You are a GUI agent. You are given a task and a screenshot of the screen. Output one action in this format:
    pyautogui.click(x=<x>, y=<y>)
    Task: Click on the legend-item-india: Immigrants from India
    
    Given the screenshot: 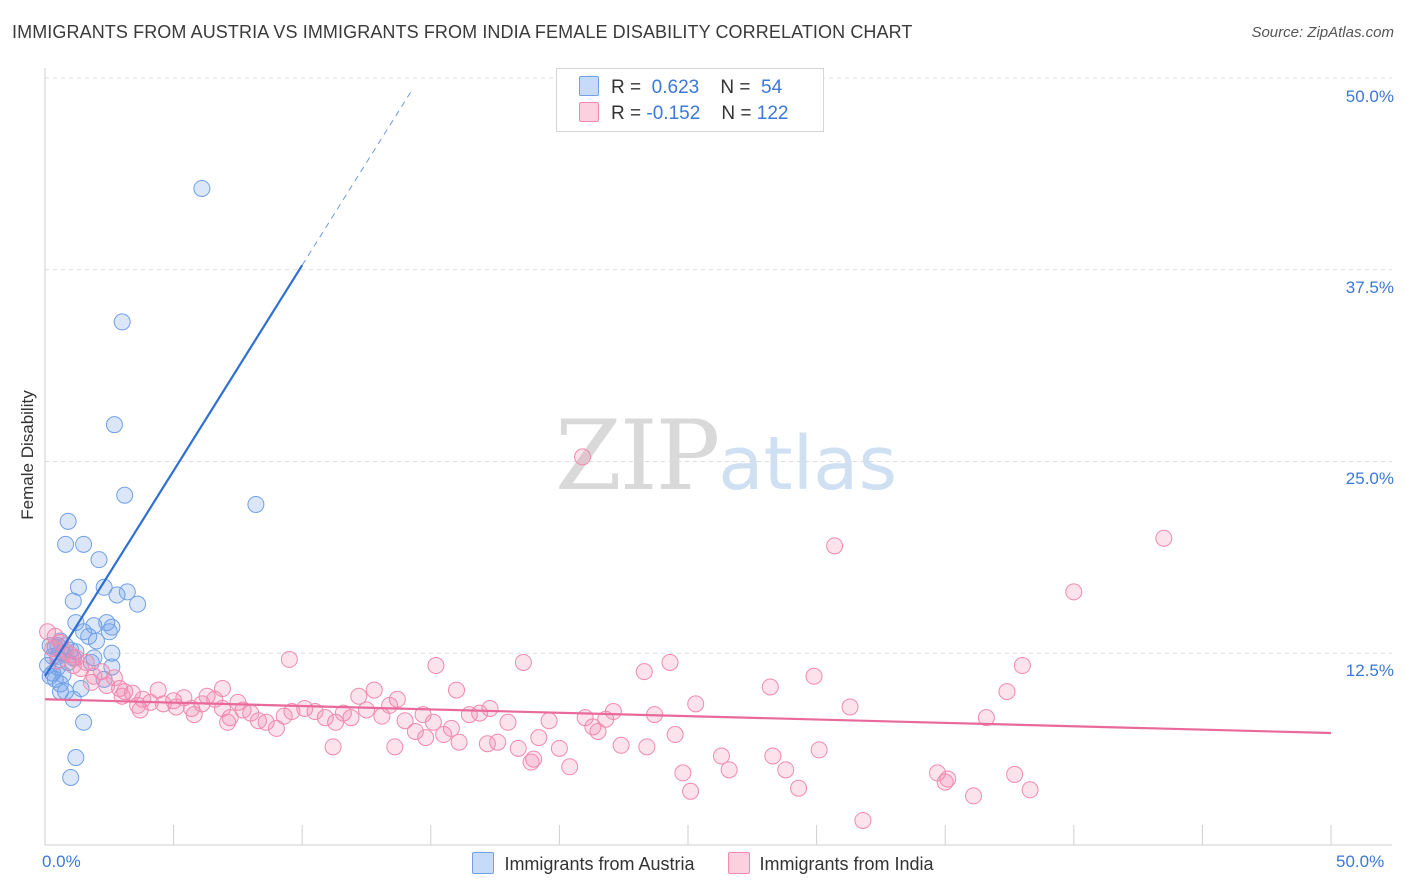 What is the action you would take?
    pyautogui.click(x=830, y=863)
    